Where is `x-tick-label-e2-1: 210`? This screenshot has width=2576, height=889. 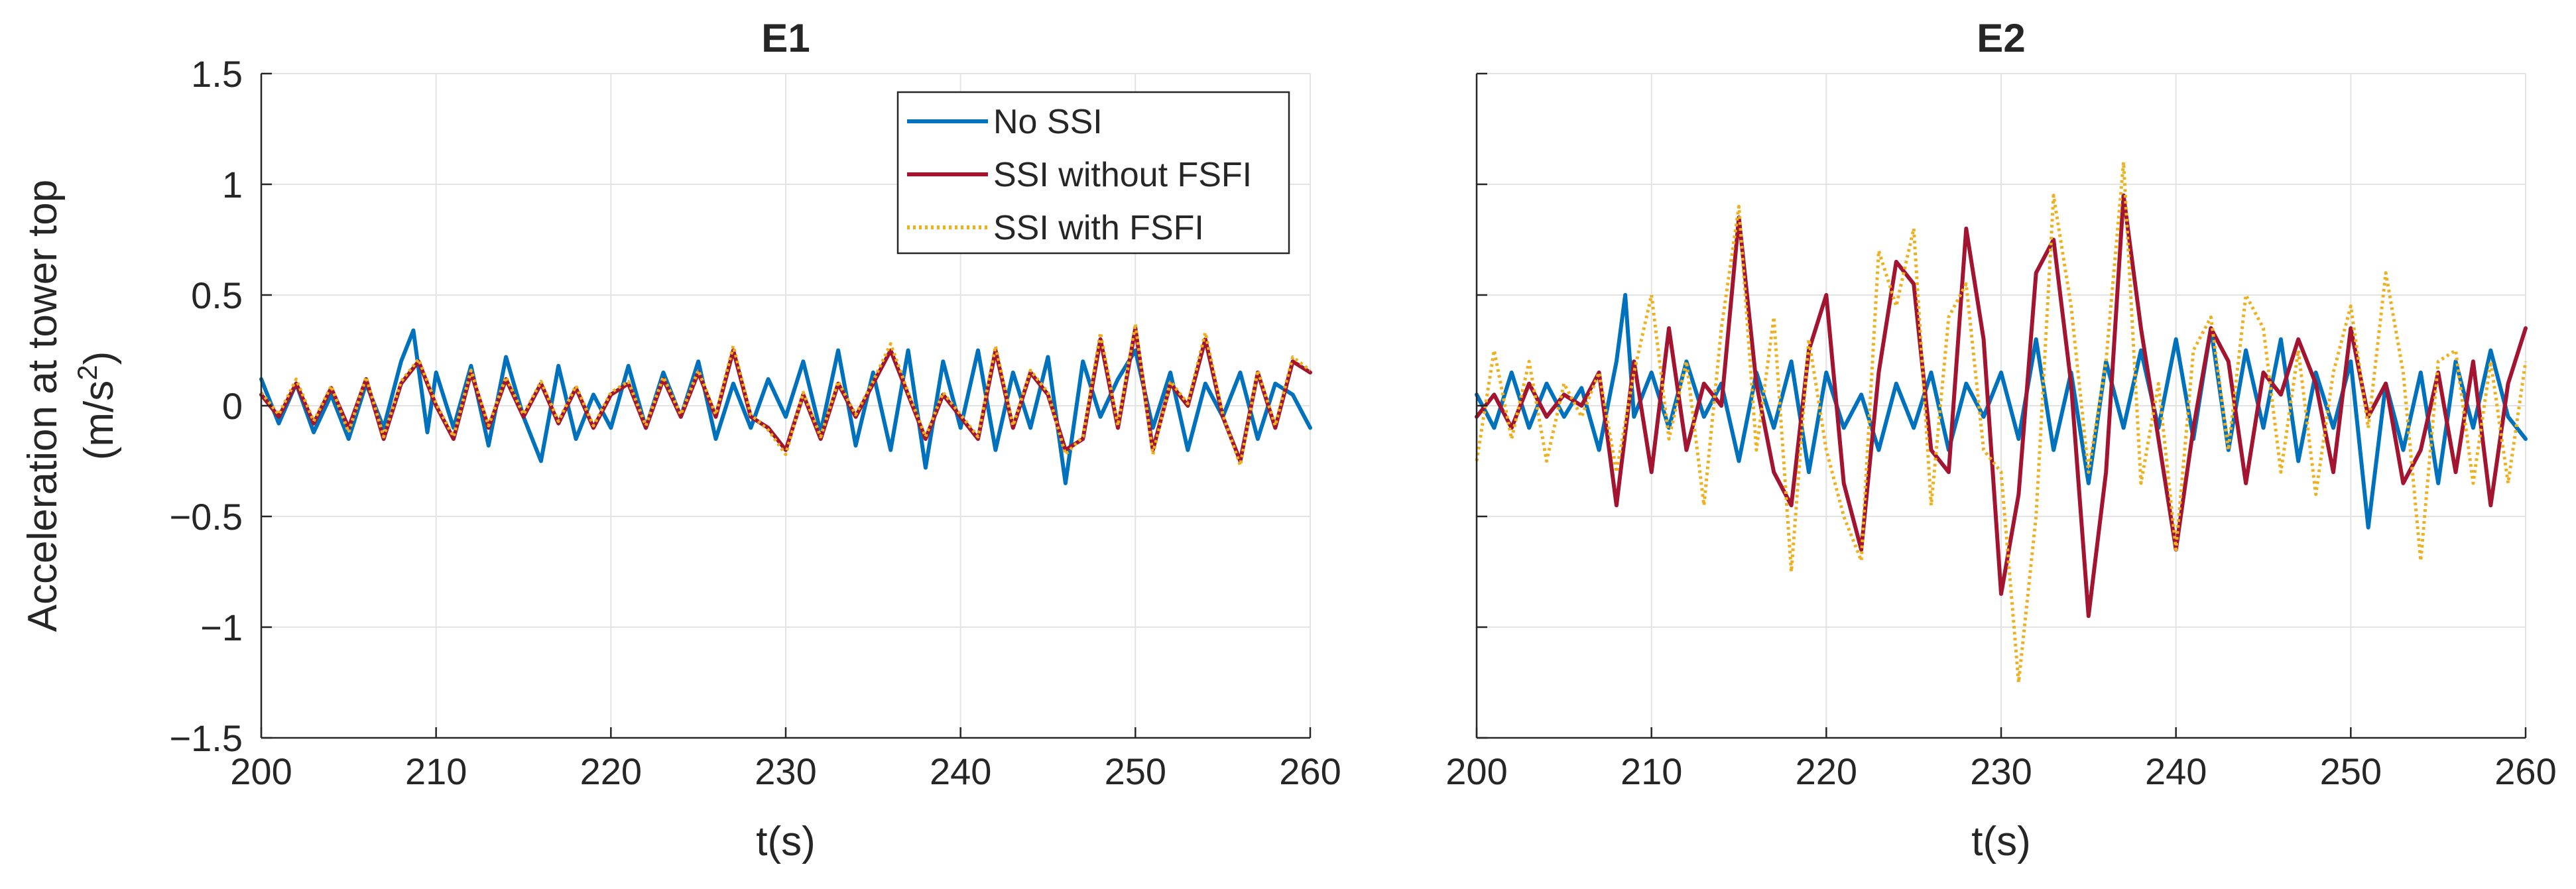 x-tick-label-e2-1: 210 is located at coordinates (1652, 771).